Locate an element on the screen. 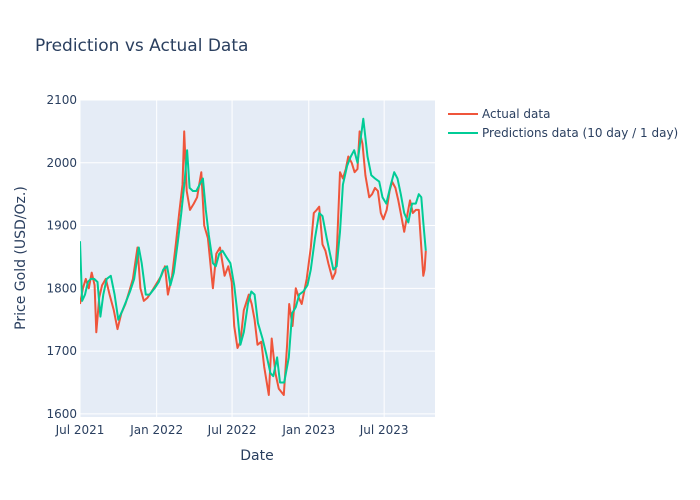  x-tick-label: Jul 2023 is located at coordinates (384, 430).